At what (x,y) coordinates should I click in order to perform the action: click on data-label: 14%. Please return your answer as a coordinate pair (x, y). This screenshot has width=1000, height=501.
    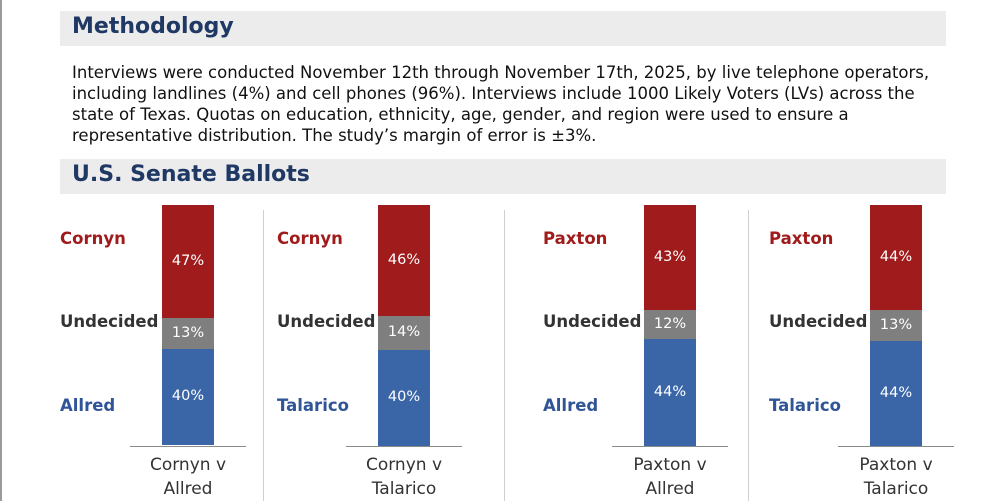
    Looking at the image, I should click on (404, 332).